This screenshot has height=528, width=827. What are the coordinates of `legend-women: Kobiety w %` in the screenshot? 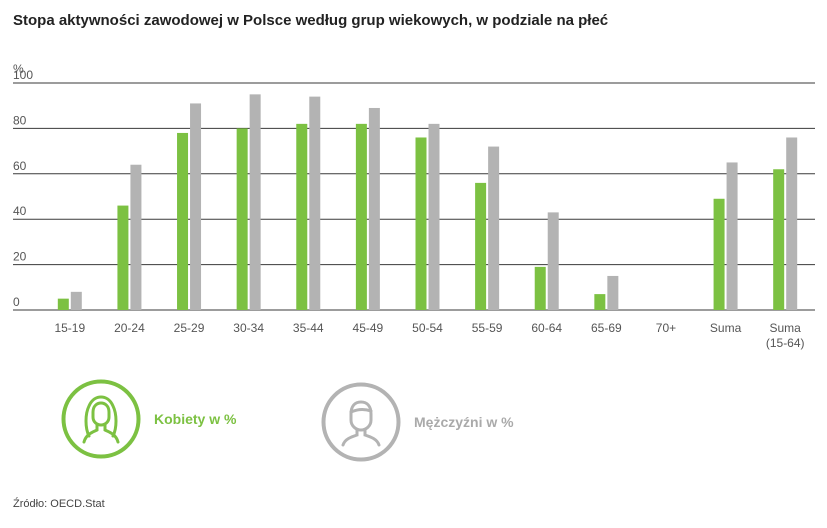 It's located at (148, 419).